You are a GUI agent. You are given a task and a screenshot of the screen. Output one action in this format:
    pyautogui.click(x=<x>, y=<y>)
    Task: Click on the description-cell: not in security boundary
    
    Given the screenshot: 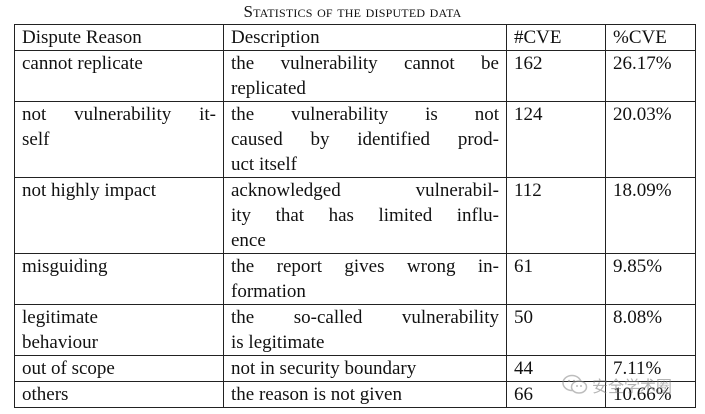 What is the action you would take?
    pyautogui.click(x=365, y=368)
    